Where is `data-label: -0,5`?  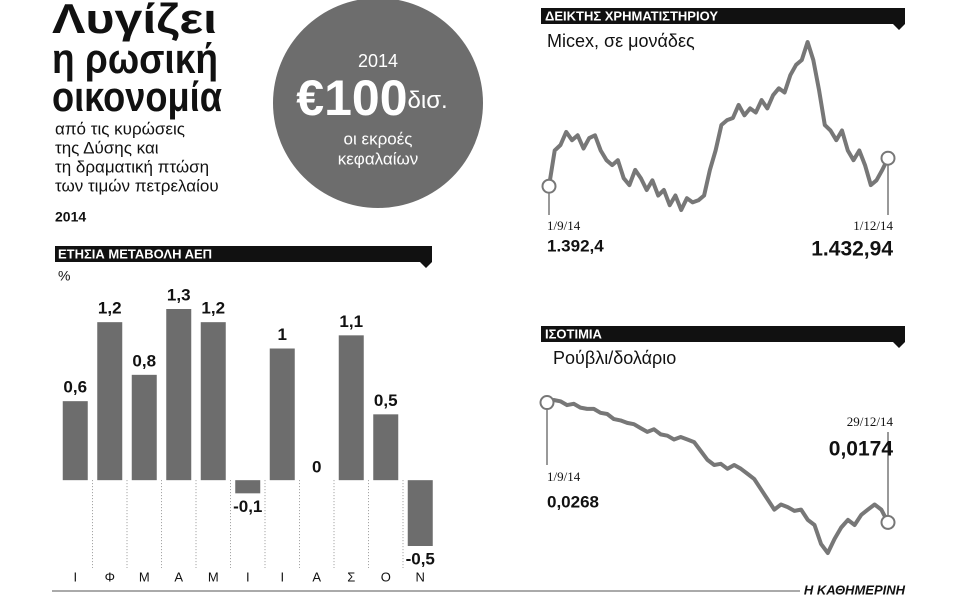 data-label: -0,5 is located at coordinates (420, 558).